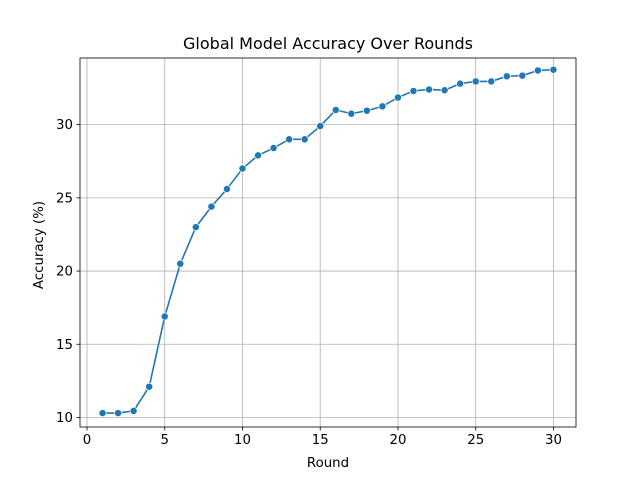 This screenshot has height=480, width=640. What do you see at coordinates (553, 440) in the screenshot?
I see `x-tick-label: 30` at bounding box center [553, 440].